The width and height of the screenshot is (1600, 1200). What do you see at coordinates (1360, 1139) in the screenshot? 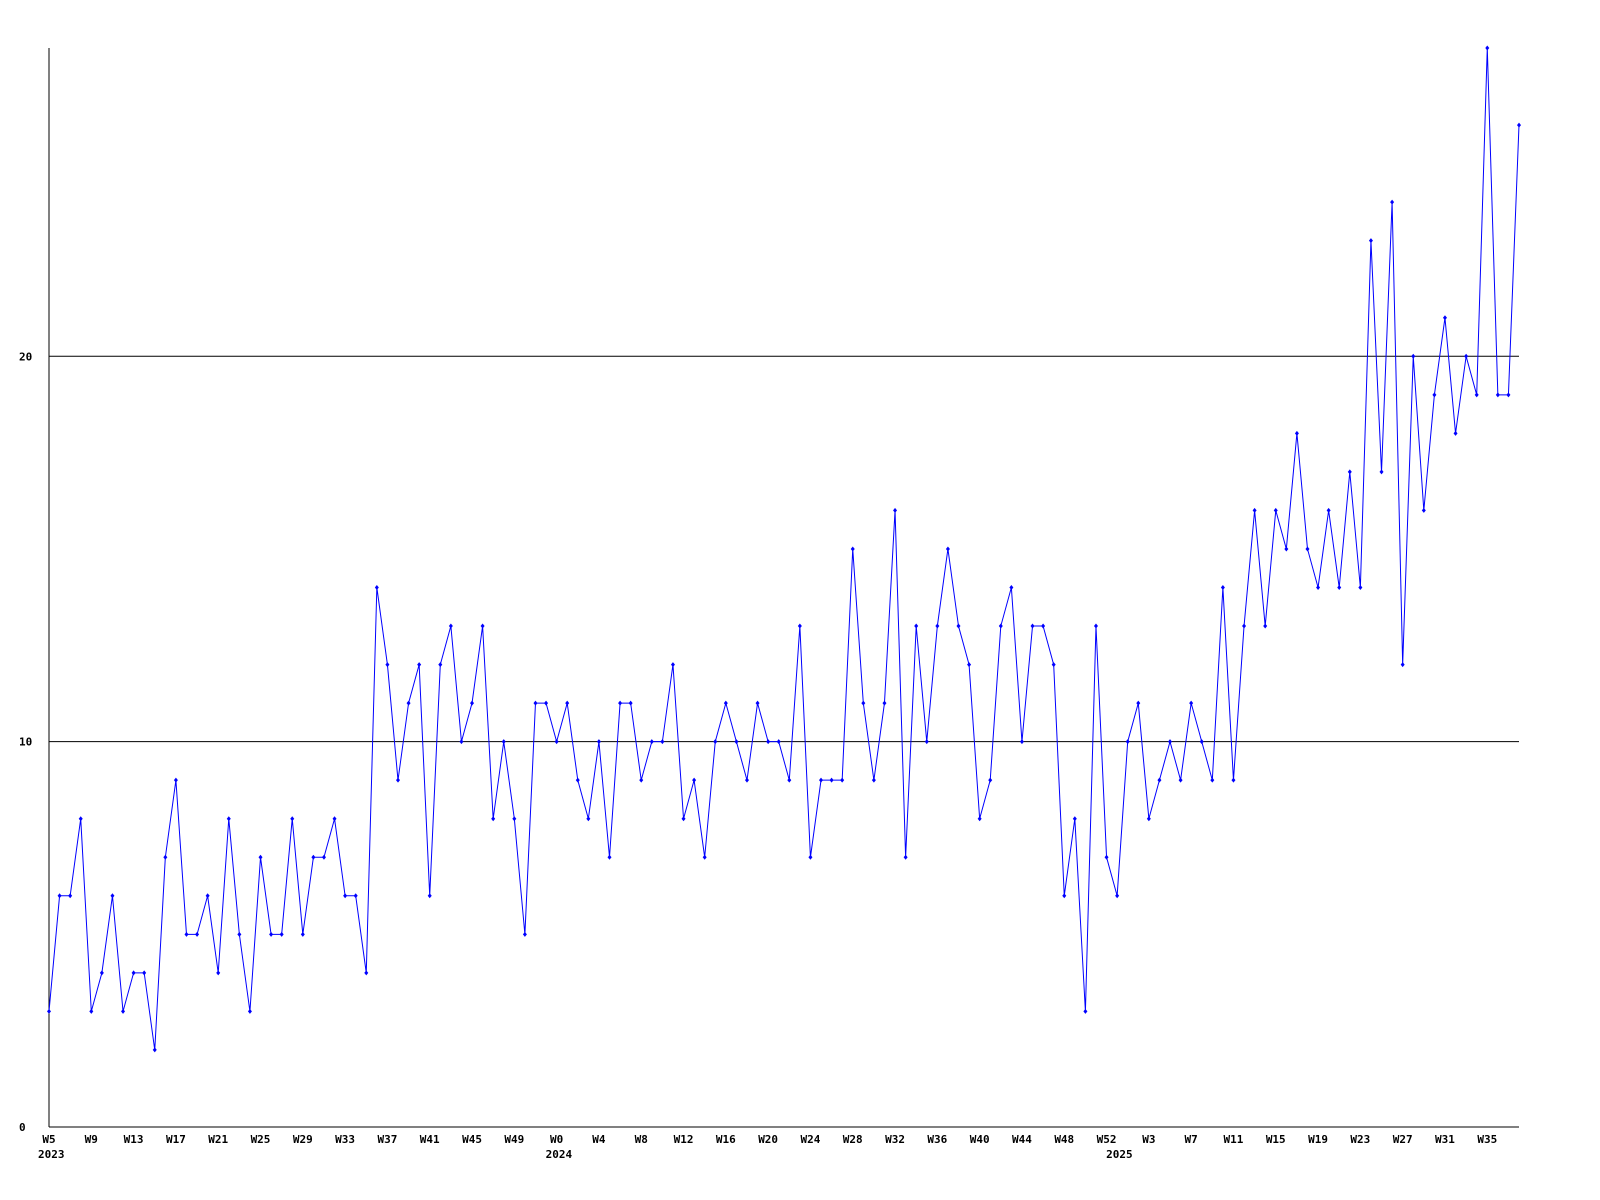
I see `x-tick-label: W23` at bounding box center [1360, 1139].